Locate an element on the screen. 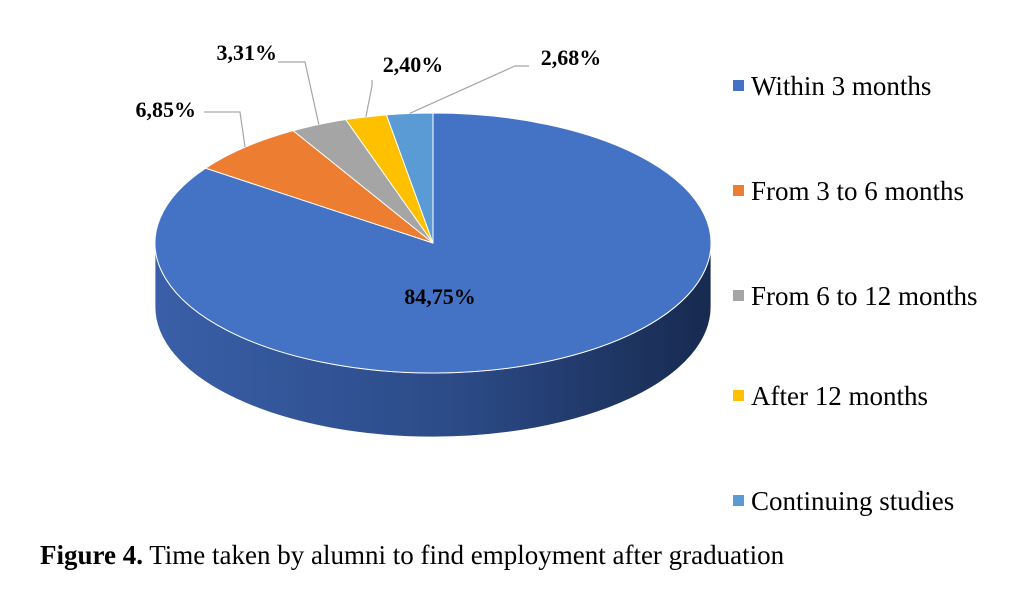  leader-lines is located at coordinates (366, 104).